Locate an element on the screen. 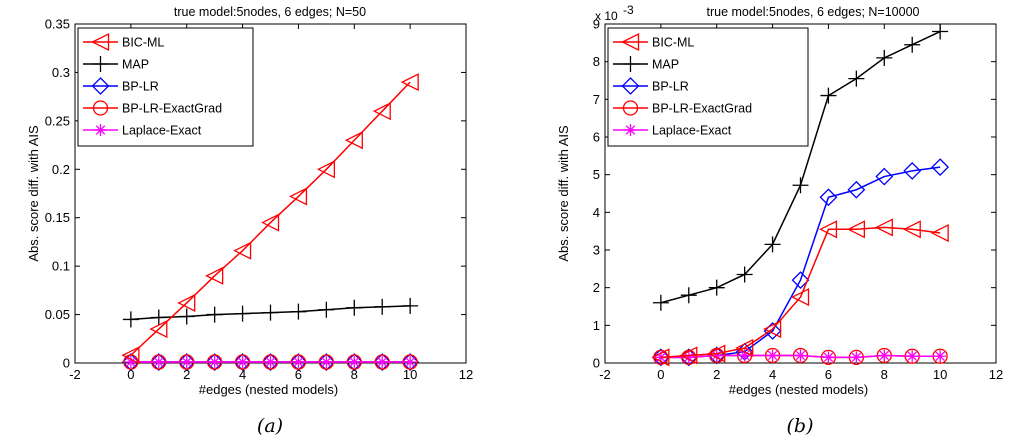 Image resolution: width=1025 pixels, height=446 pixels. y-tick-label: 6 is located at coordinates (596, 137).